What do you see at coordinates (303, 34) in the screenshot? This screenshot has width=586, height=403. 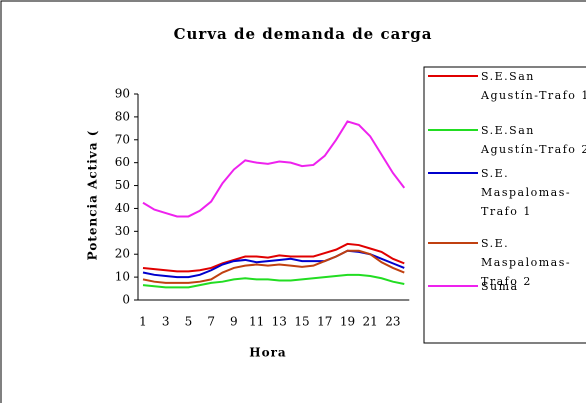 I see `chart-title: Curva de demanda de carga` at bounding box center [303, 34].